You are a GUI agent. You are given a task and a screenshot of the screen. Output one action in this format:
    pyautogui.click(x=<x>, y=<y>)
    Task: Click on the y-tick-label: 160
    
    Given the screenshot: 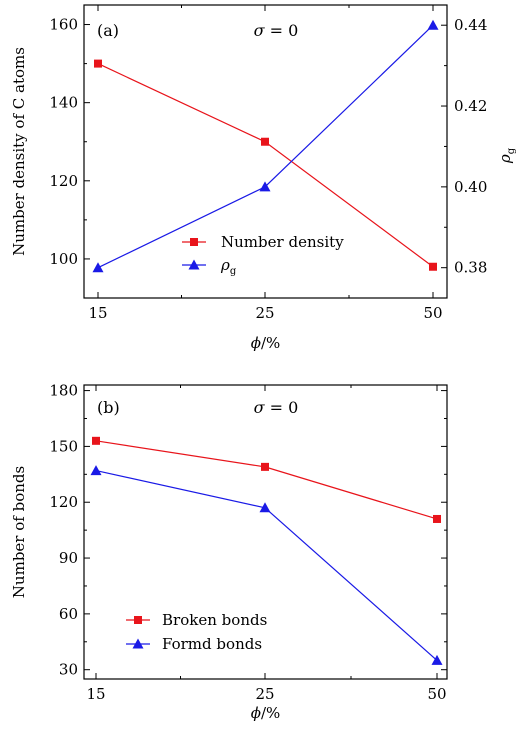 What is the action you would take?
    pyautogui.click(x=63, y=25)
    